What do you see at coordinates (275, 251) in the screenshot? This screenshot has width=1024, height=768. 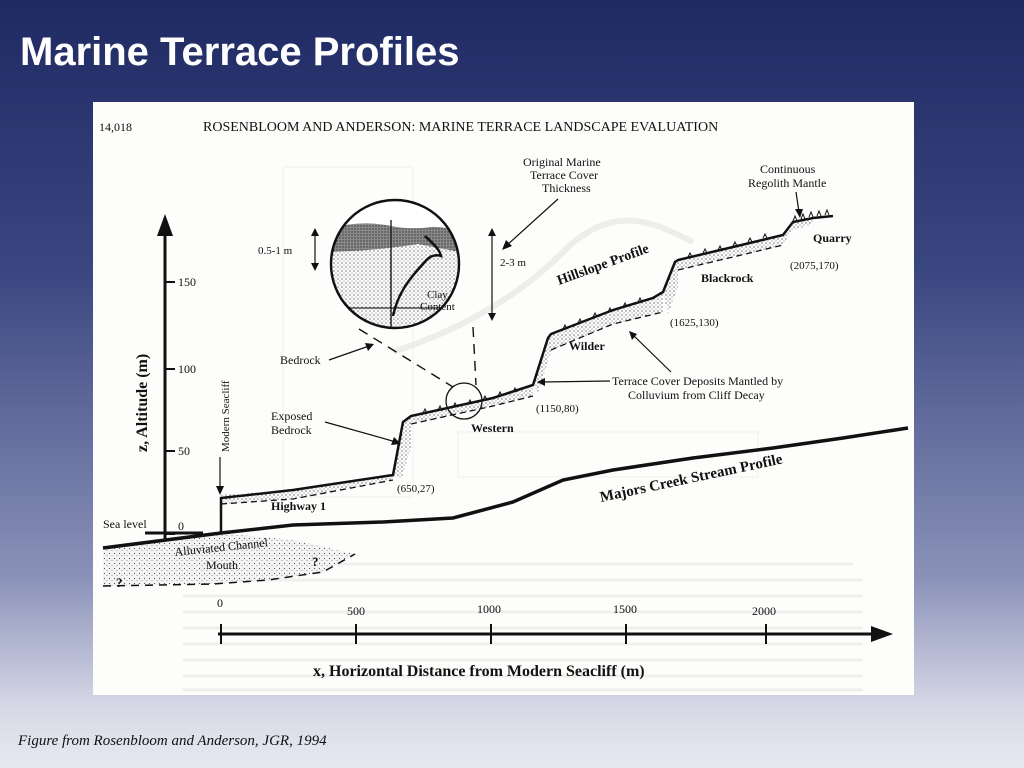 I see `inset-thickness-left: 0.5-1 m` at bounding box center [275, 251].